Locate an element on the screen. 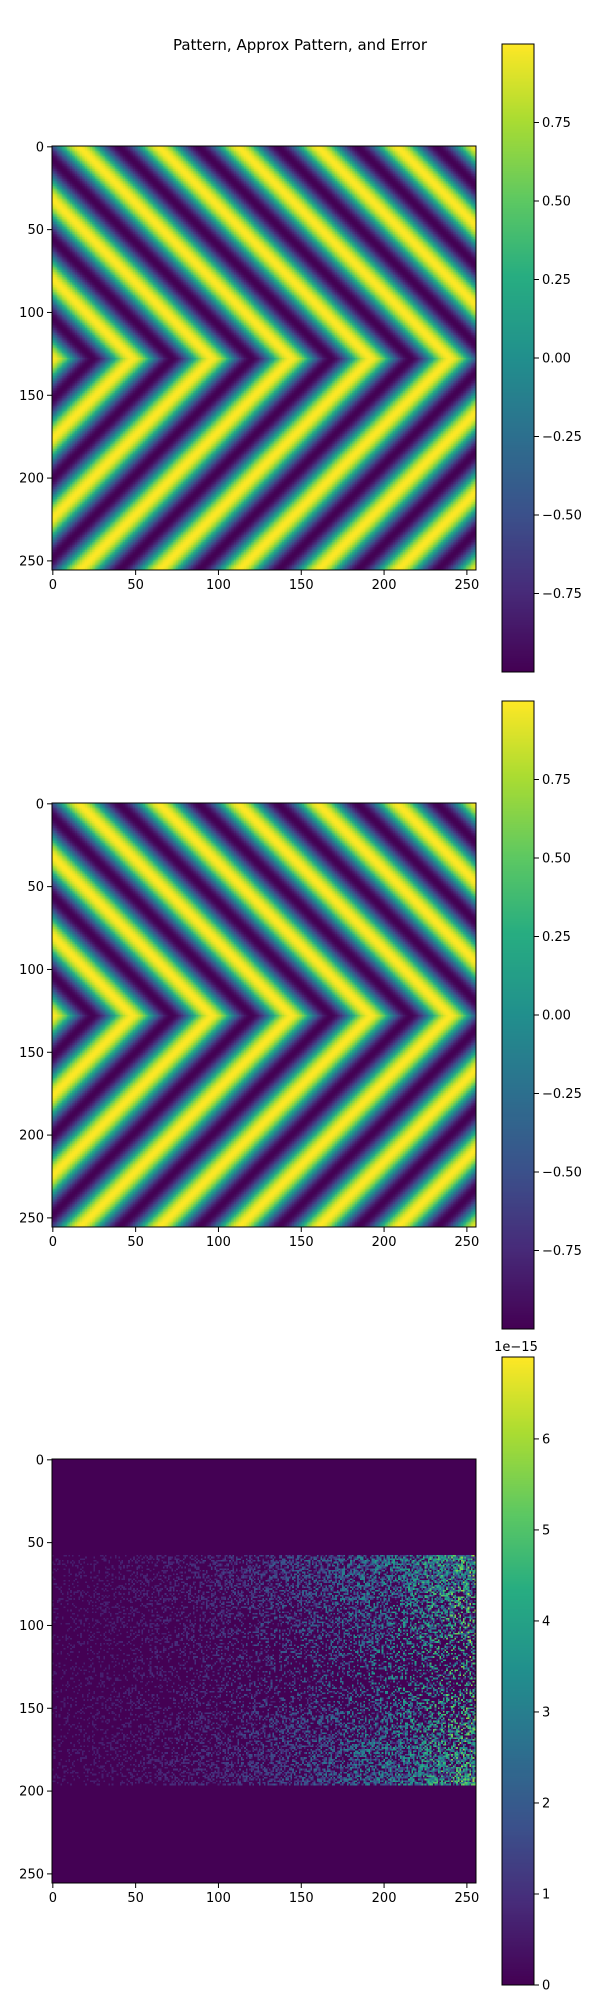 The height and width of the screenshot is (2000, 600). colorbar-tick-label: 4 is located at coordinates (546, 1621).